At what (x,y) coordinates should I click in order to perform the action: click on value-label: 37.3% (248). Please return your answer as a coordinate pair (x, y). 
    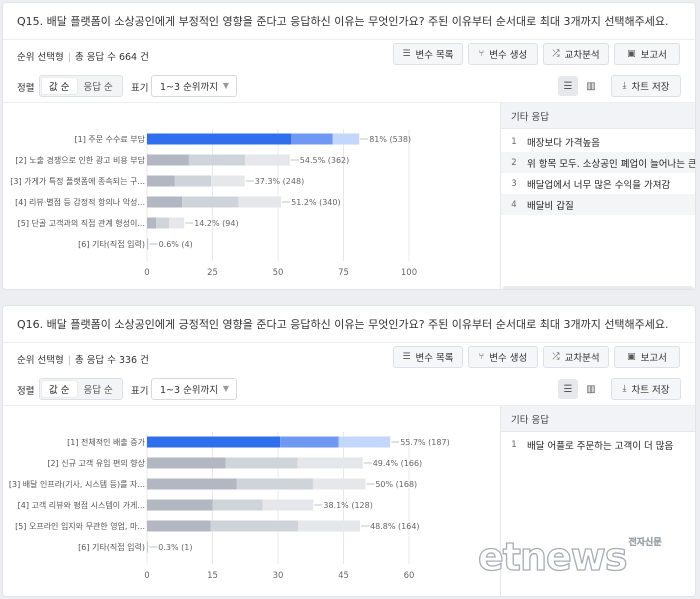
    Looking at the image, I should click on (279, 181).